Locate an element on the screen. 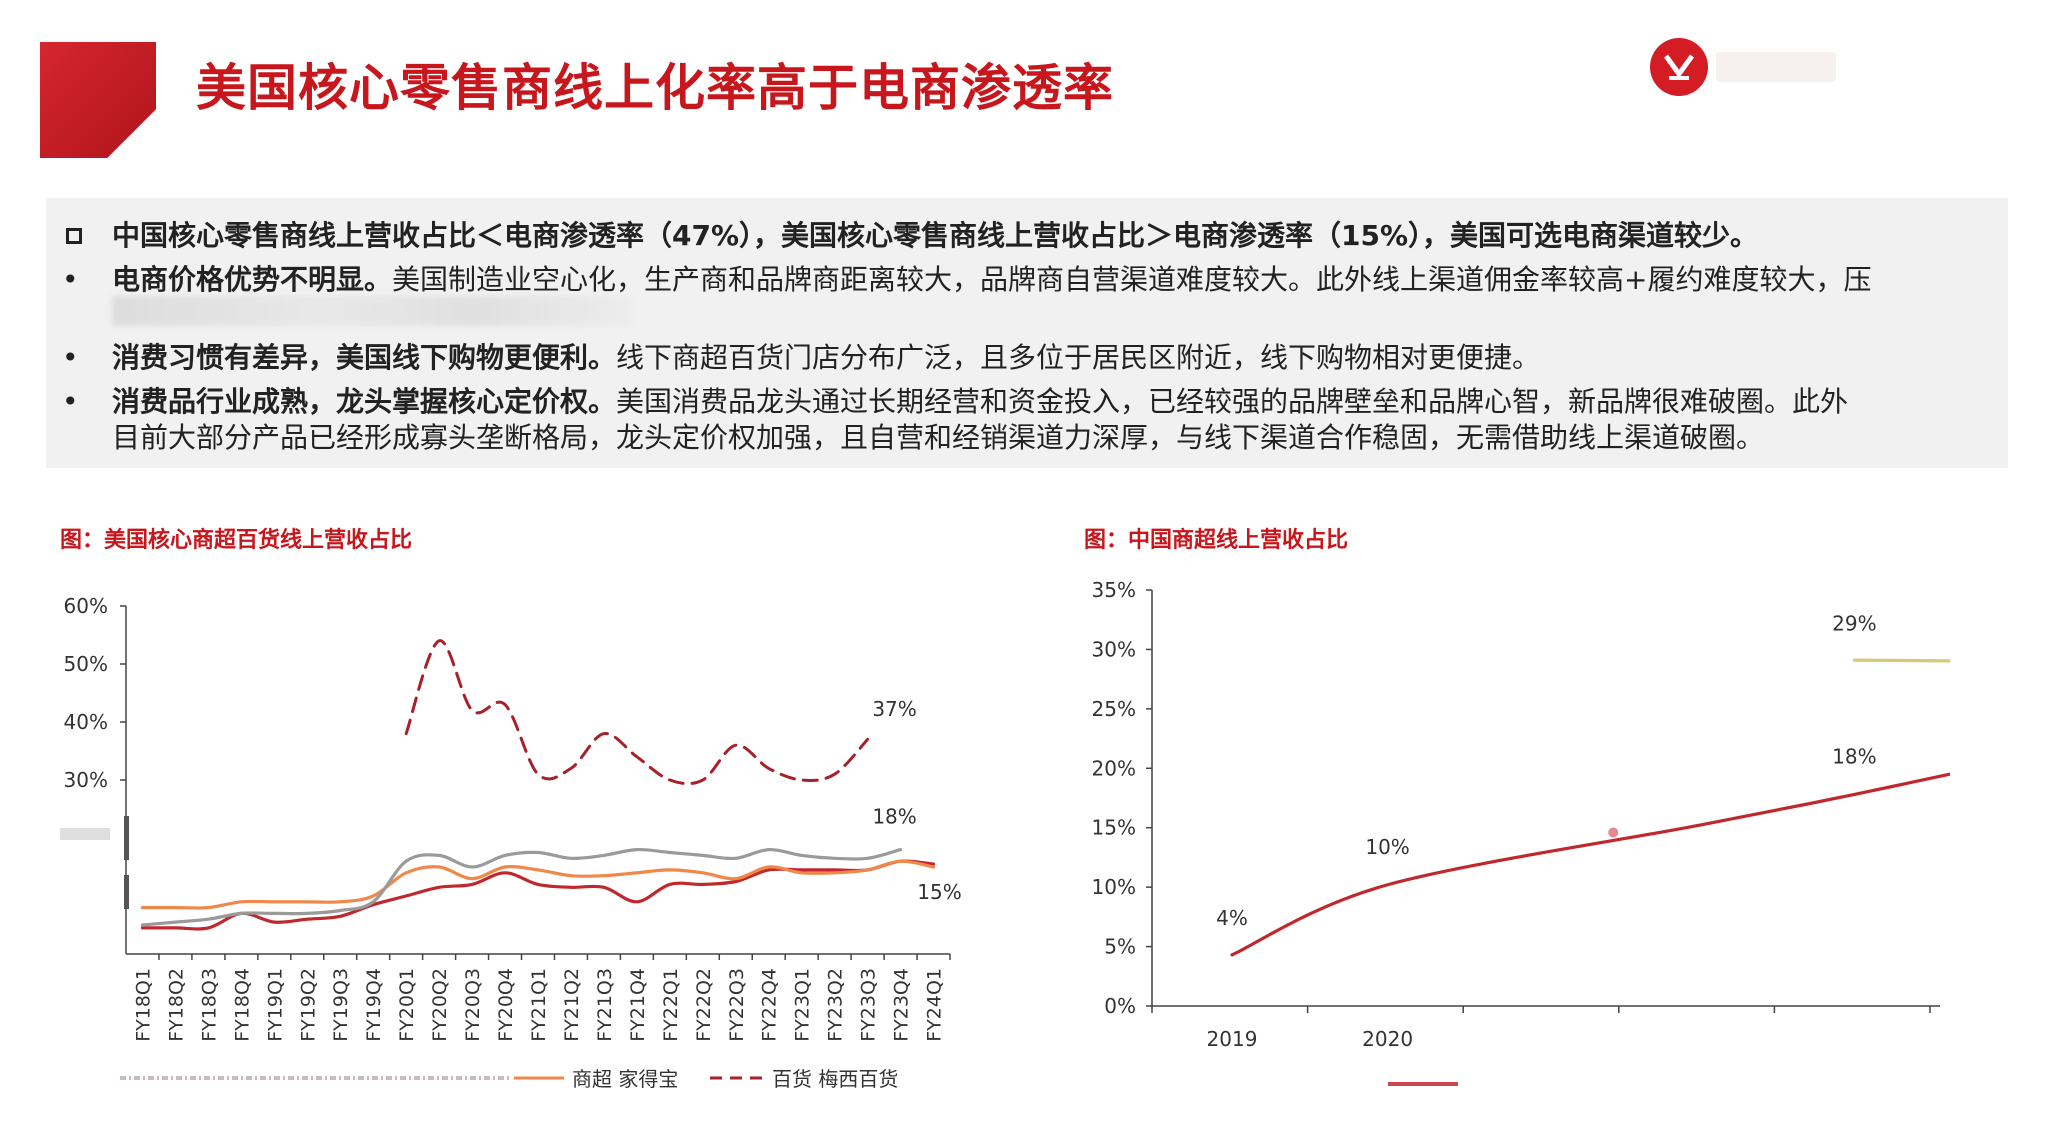 Image resolution: width=2048 pixels, height=1148 pixels. x-tick-label: FY18Q4 is located at coordinates (242, 1005).